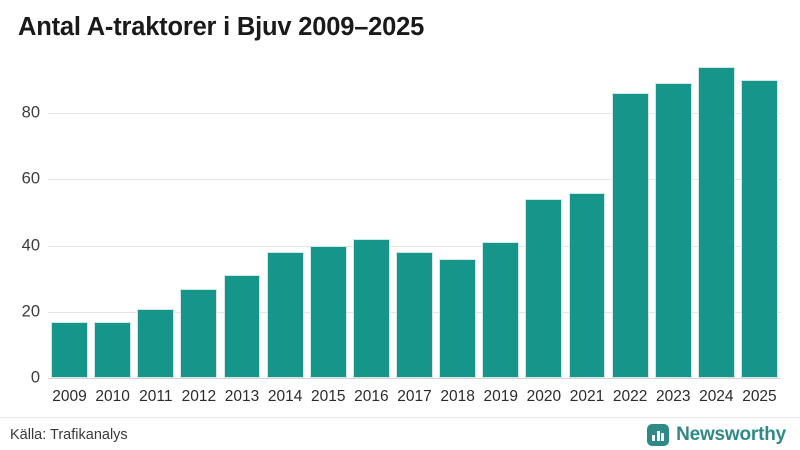  I want to click on y-axis-tick-label: 60, so click(30, 178).